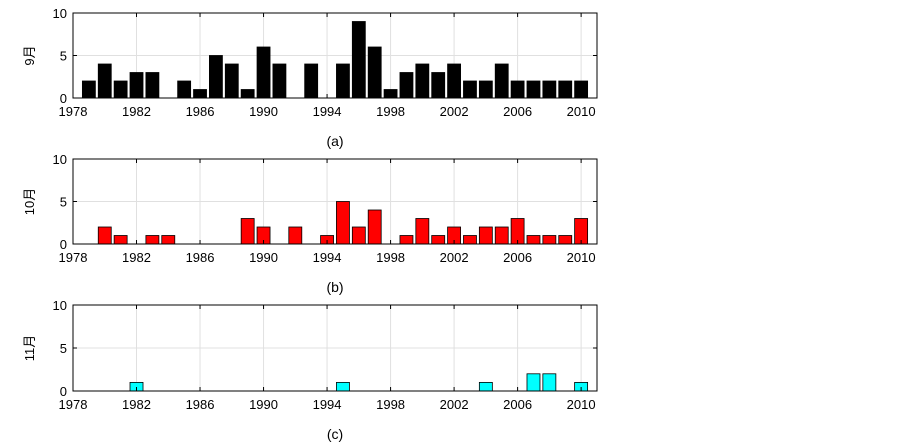 The image size is (903, 447). What do you see at coordinates (279, 81) in the screenshot?
I see `bar-1991` at bounding box center [279, 81].